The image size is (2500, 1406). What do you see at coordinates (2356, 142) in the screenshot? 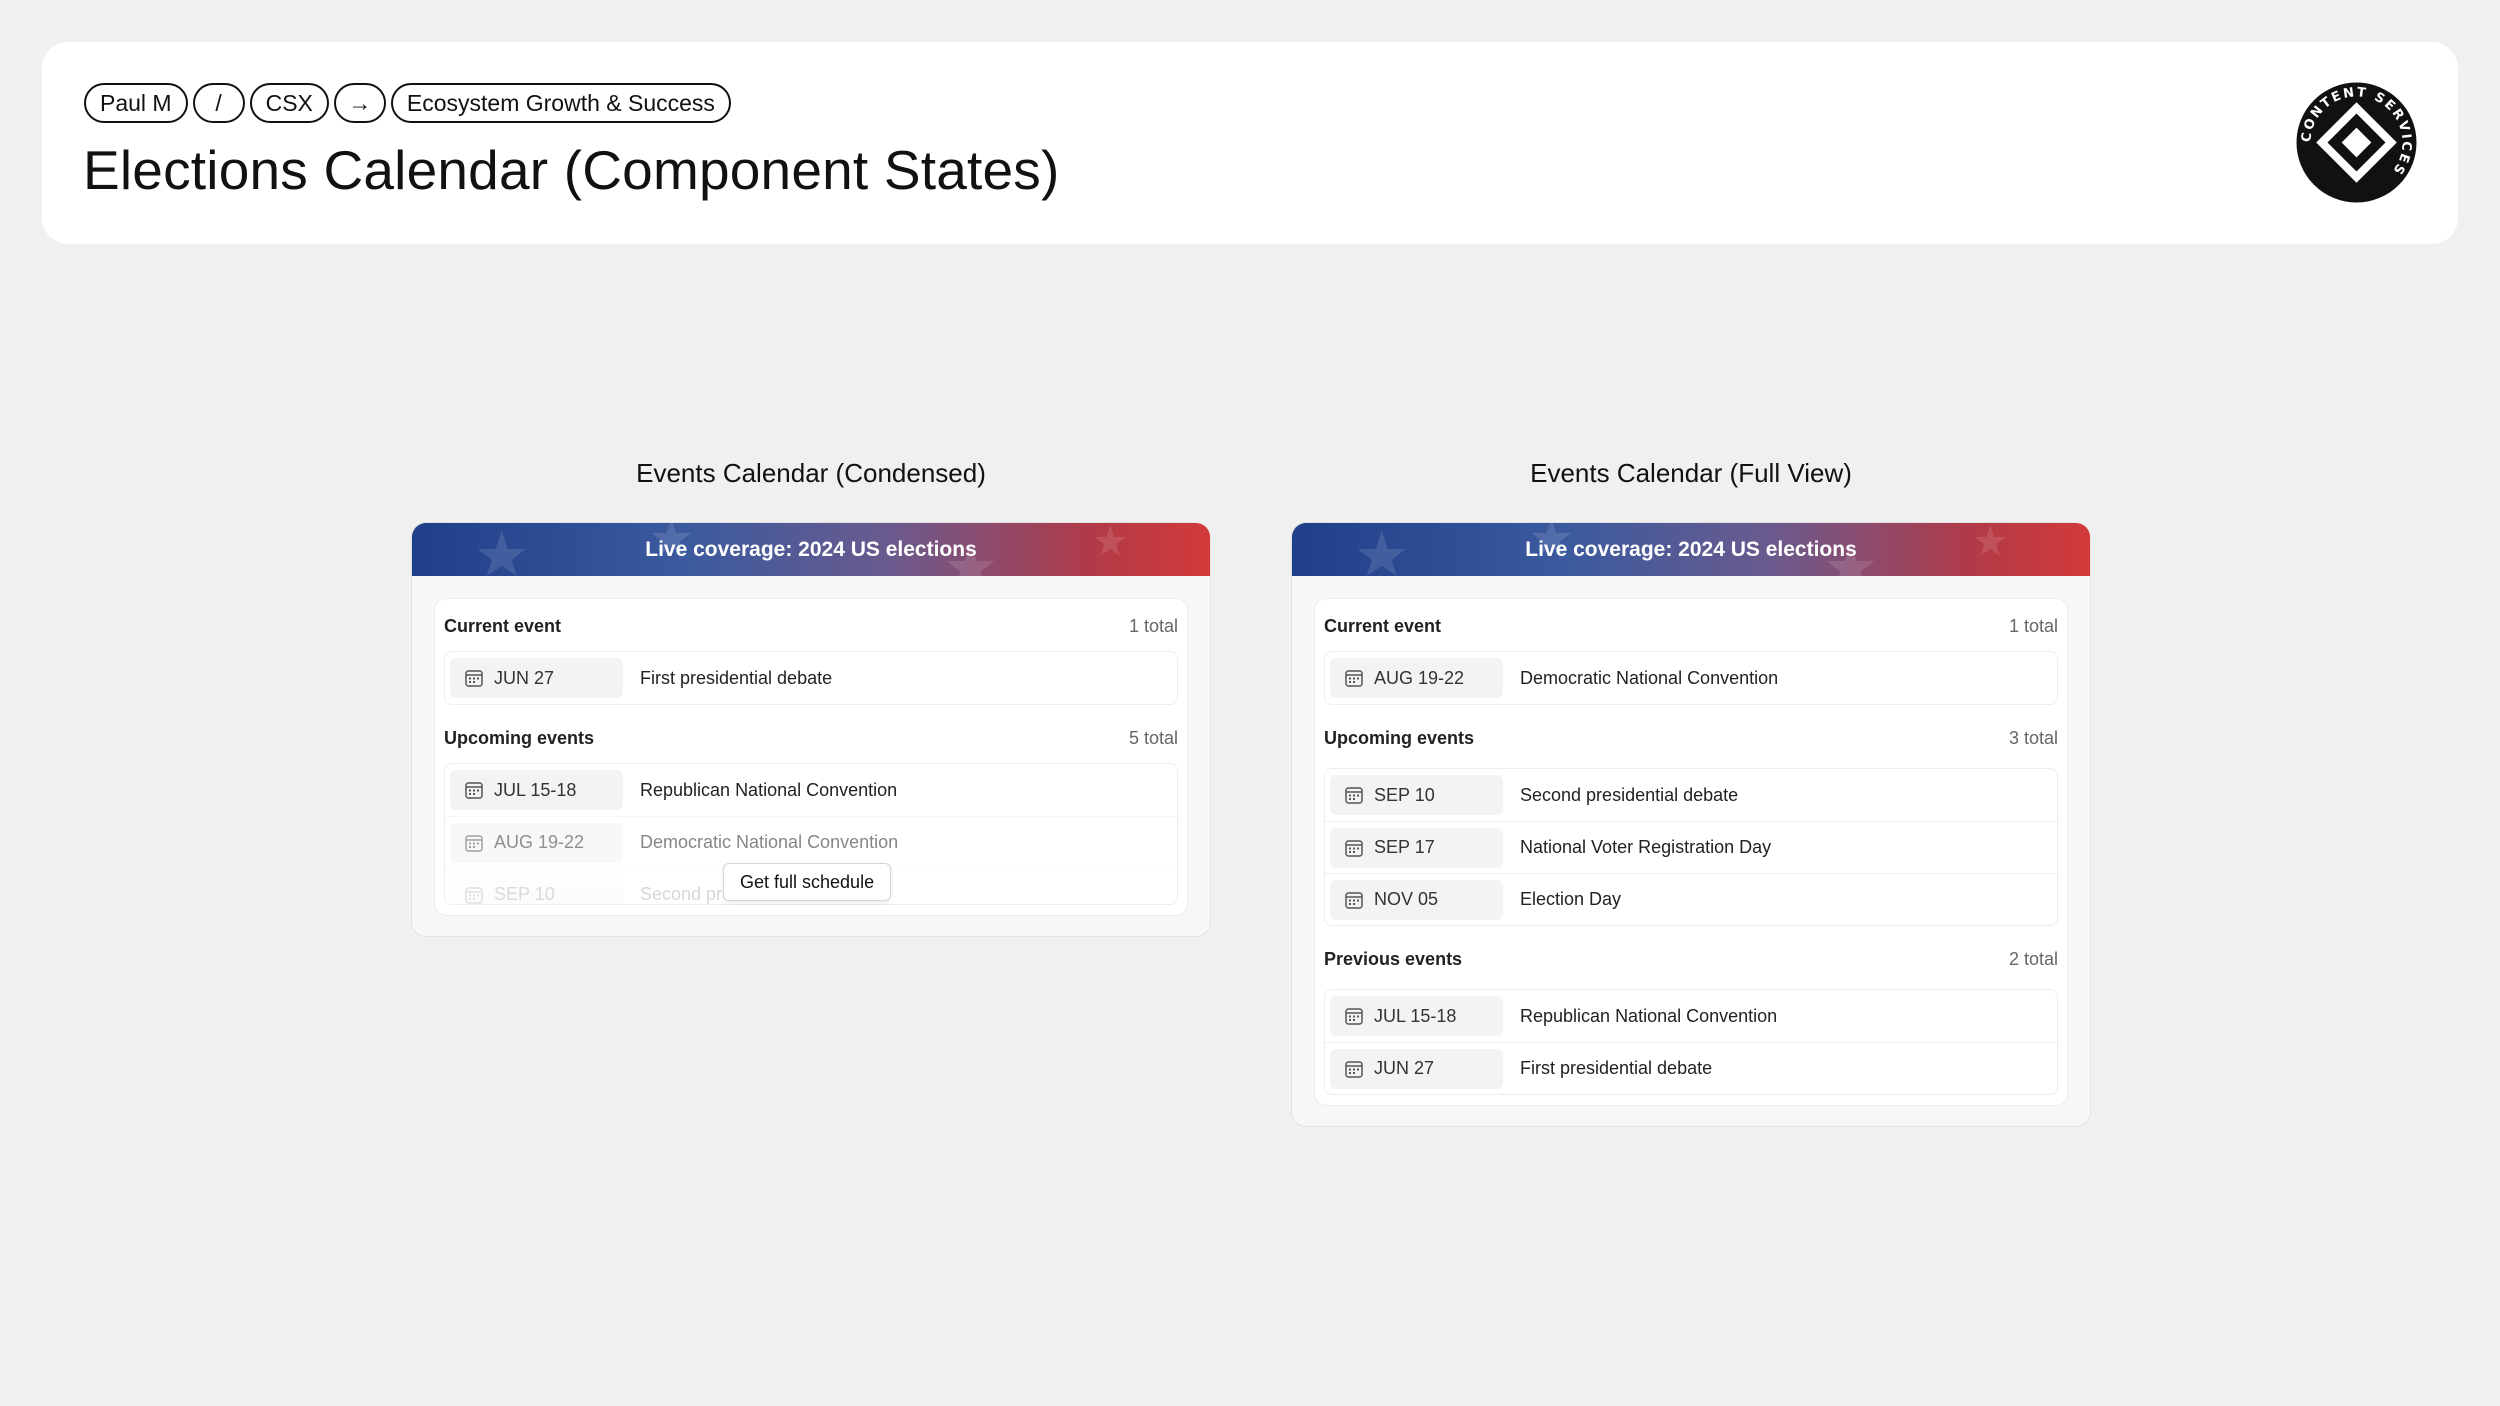
I see `content-services-logo: CONTENT SERVICES` at bounding box center [2356, 142].